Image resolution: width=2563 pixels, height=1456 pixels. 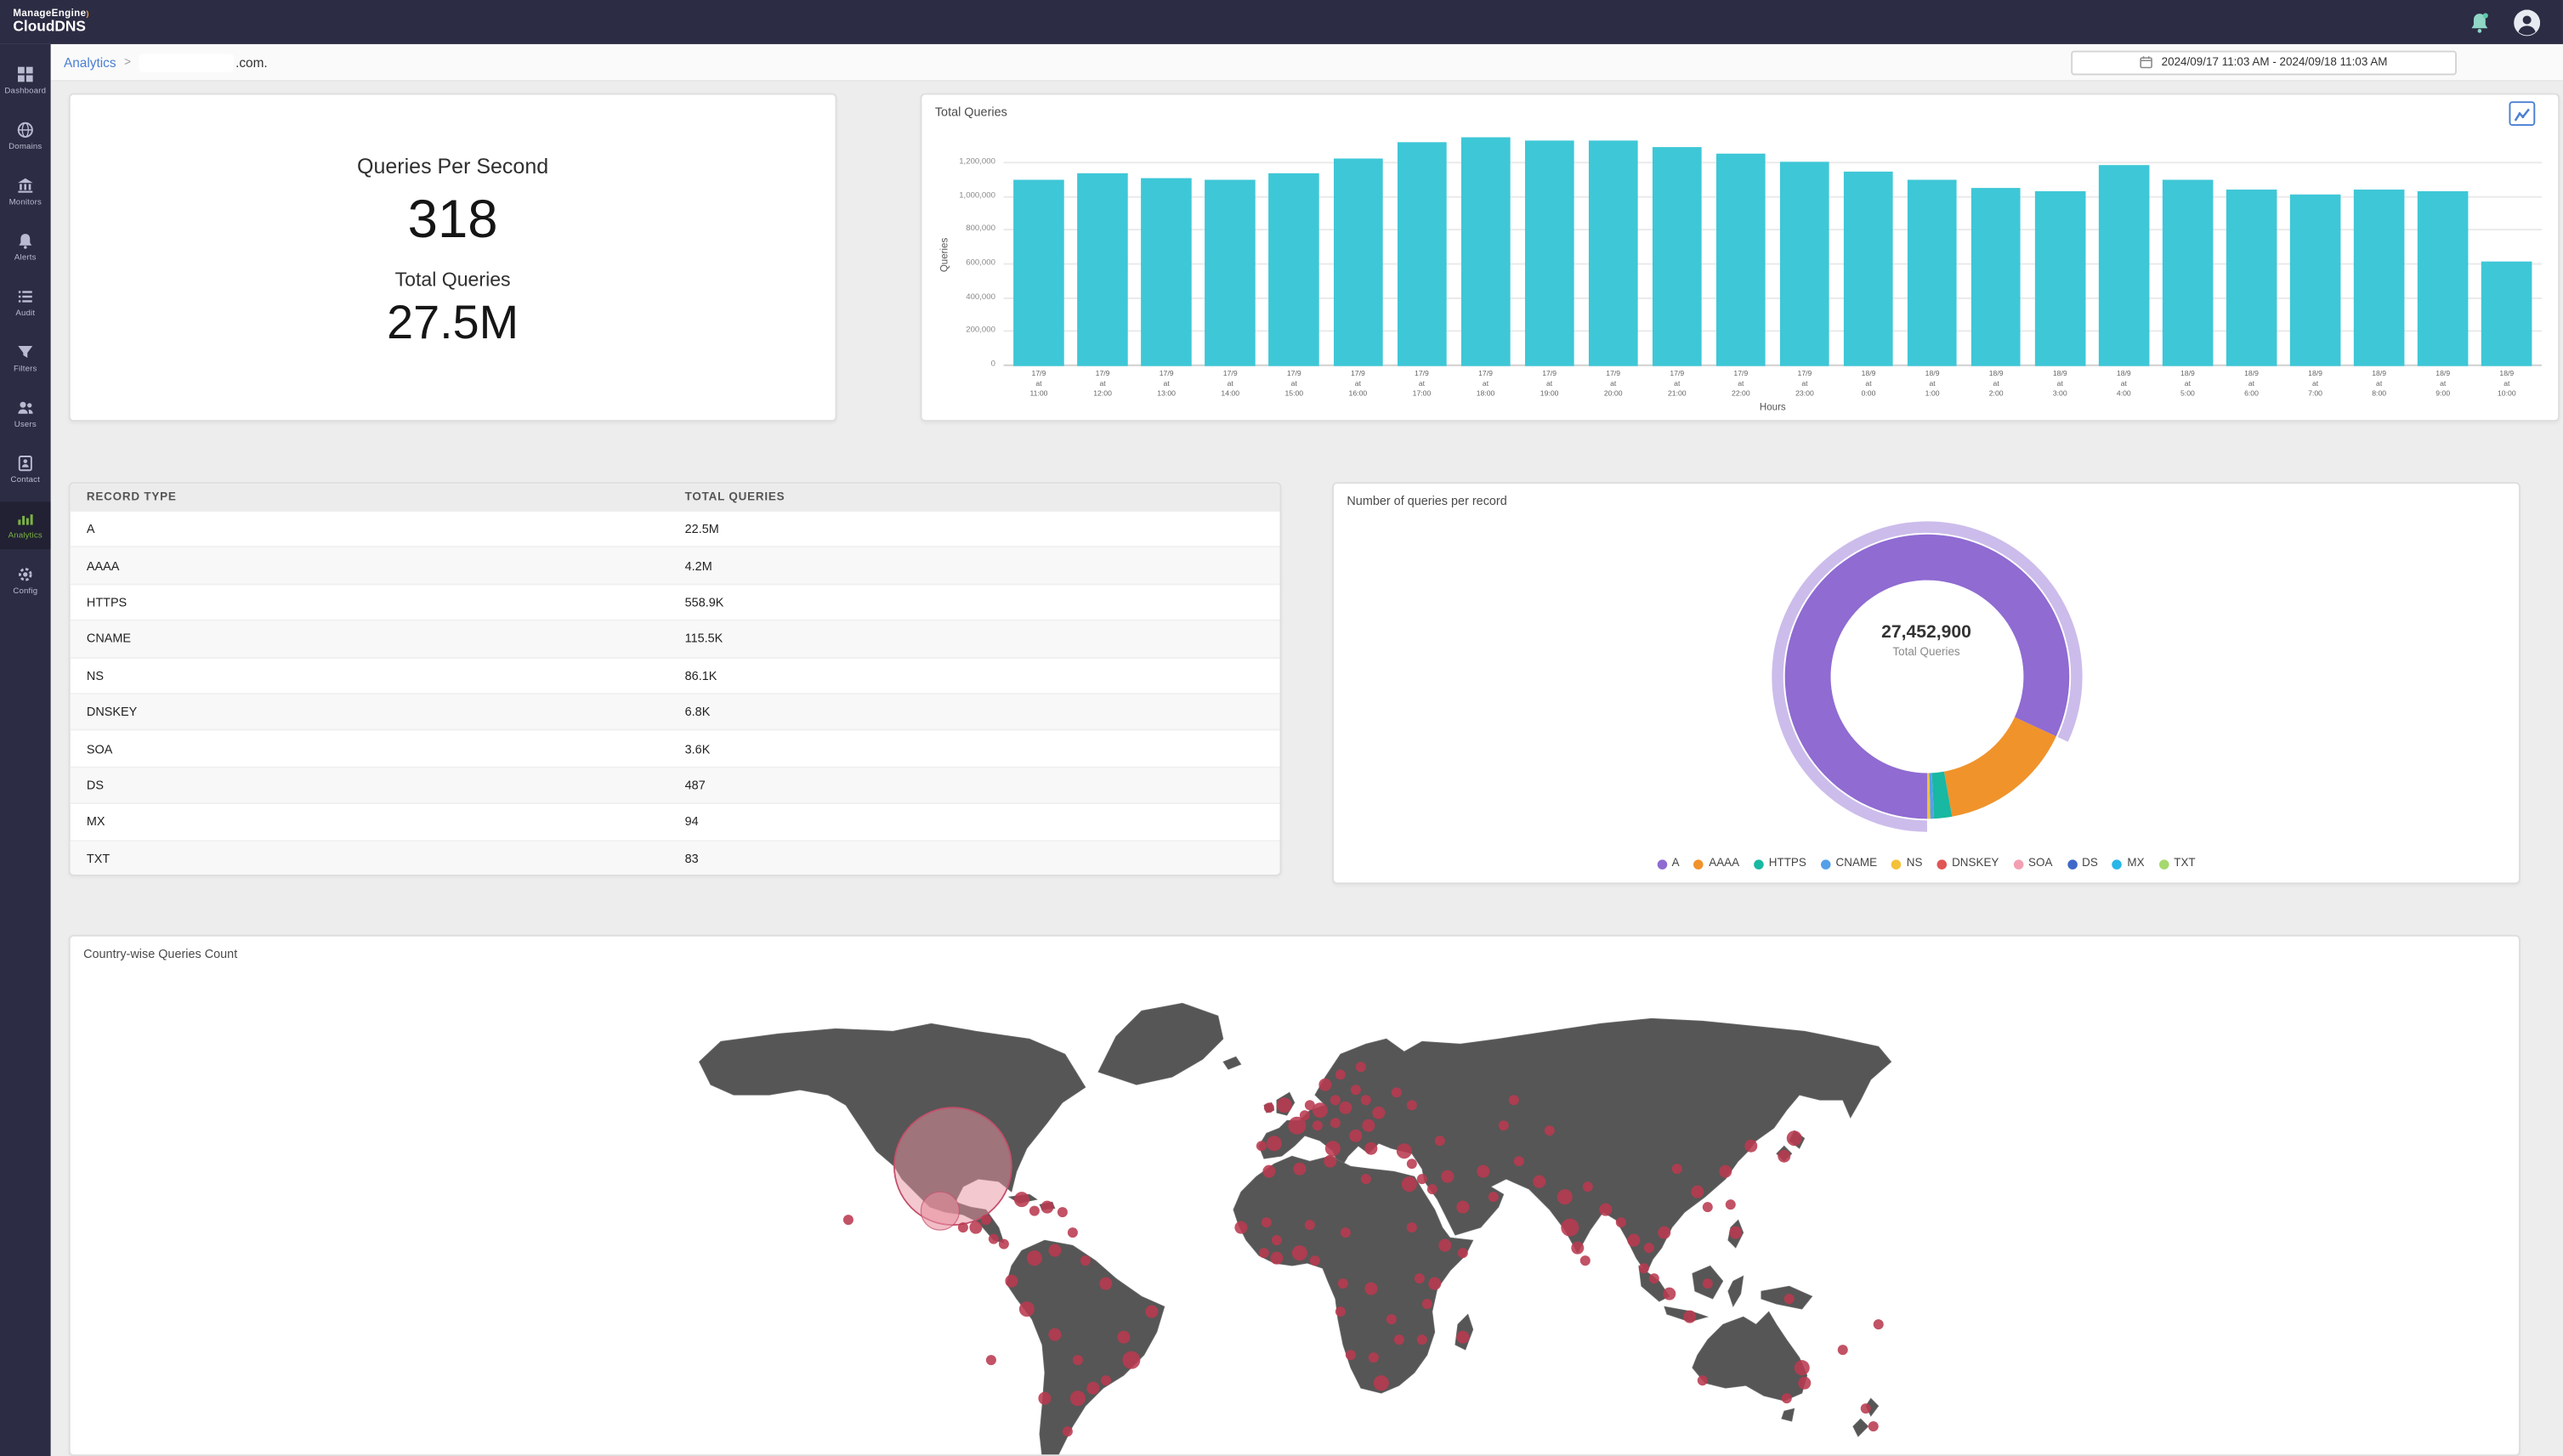 I want to click on bar-chart-bars, so click(x=1773, y=247).